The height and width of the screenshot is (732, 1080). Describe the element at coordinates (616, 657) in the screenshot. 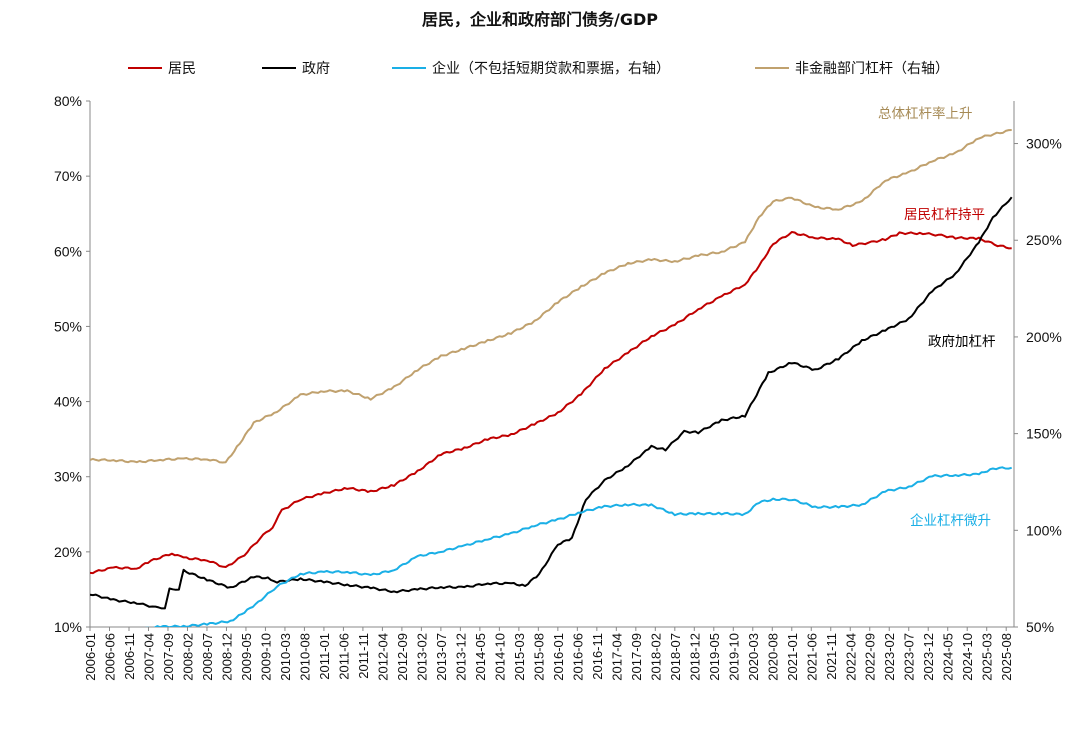

I see `x-tick-label: 2017-04` at that location.